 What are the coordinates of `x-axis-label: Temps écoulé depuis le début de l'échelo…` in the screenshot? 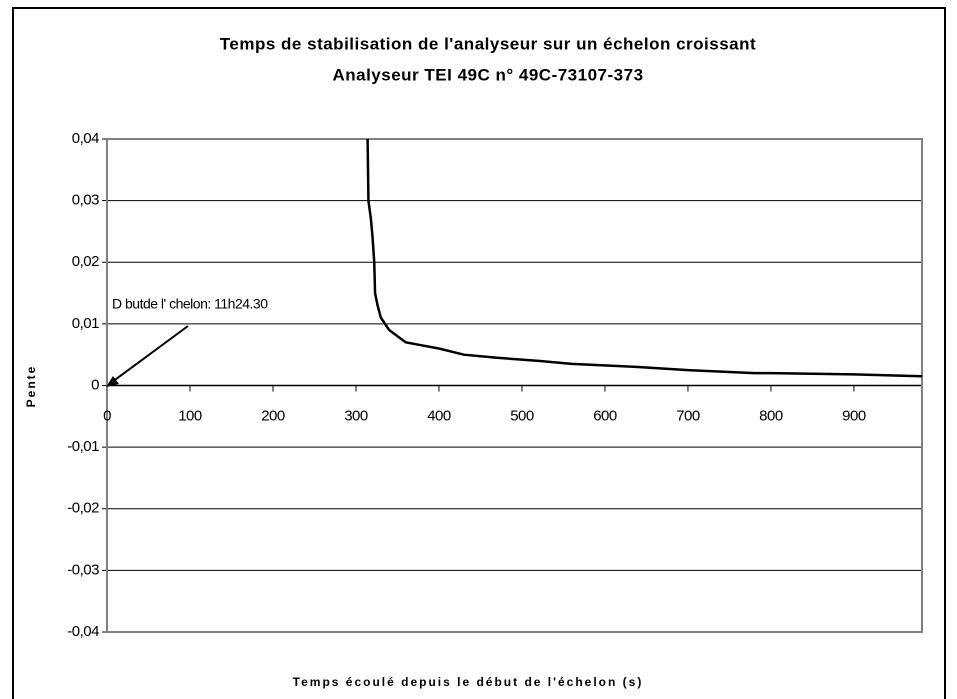 It's located at (468, 682).